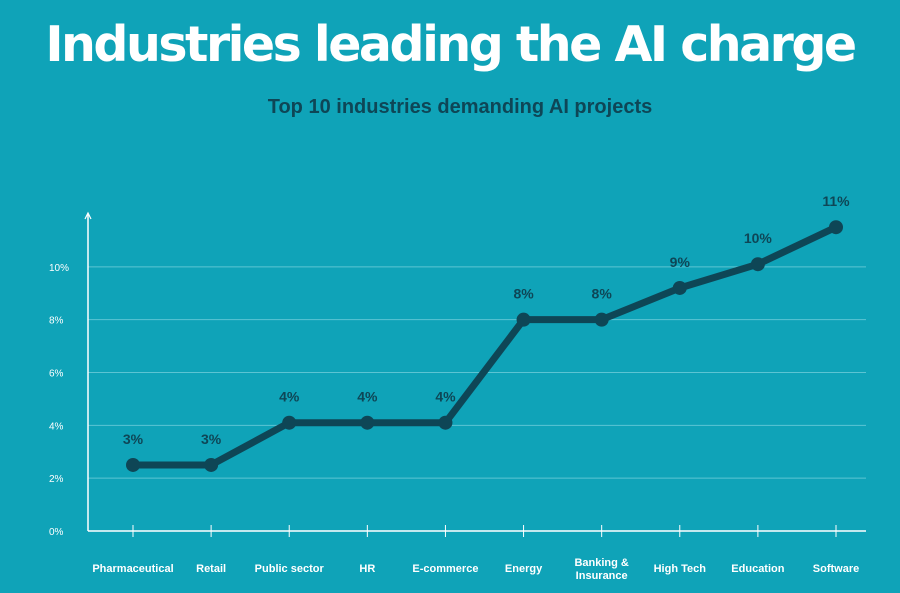  Describe the element at coordinates (211, 569) in the screenshot. I see `x-tick-label: Retail` at that location.